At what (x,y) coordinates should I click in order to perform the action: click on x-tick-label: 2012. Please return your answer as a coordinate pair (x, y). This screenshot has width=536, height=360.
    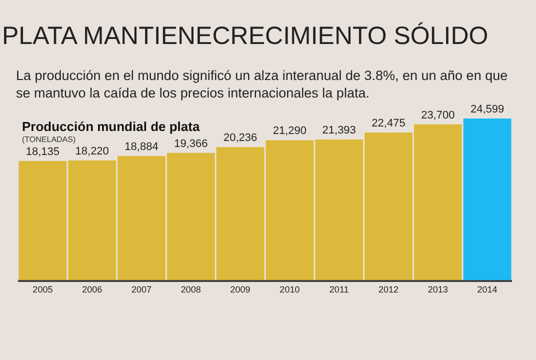
    Looking at the image, I should click on (388, 289).